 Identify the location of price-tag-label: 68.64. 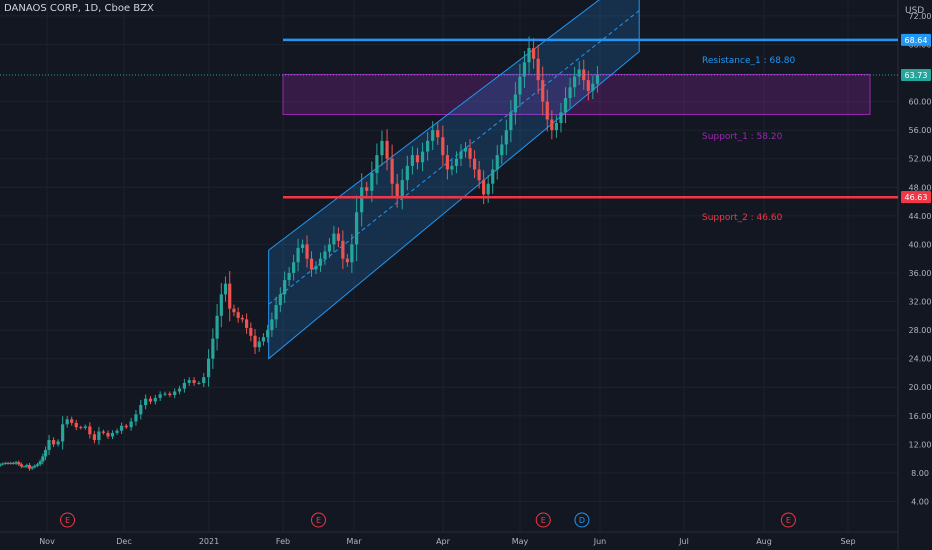
(916, 40).